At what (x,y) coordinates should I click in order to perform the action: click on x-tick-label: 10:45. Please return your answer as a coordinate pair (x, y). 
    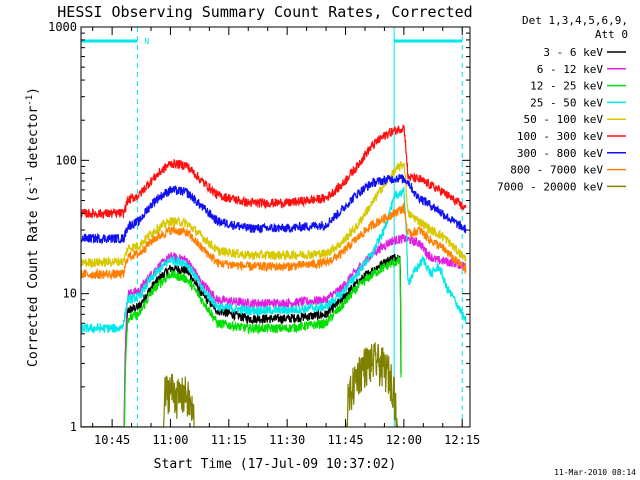
    Looking at the image, I should click on (112, 440).